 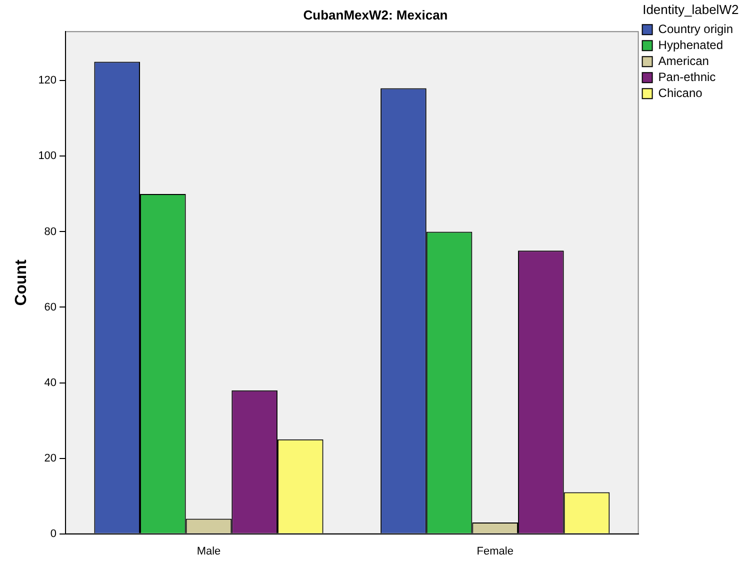 I want to click on chart-title: CubanMexW2: Mexican, so click(x=375, y=14).